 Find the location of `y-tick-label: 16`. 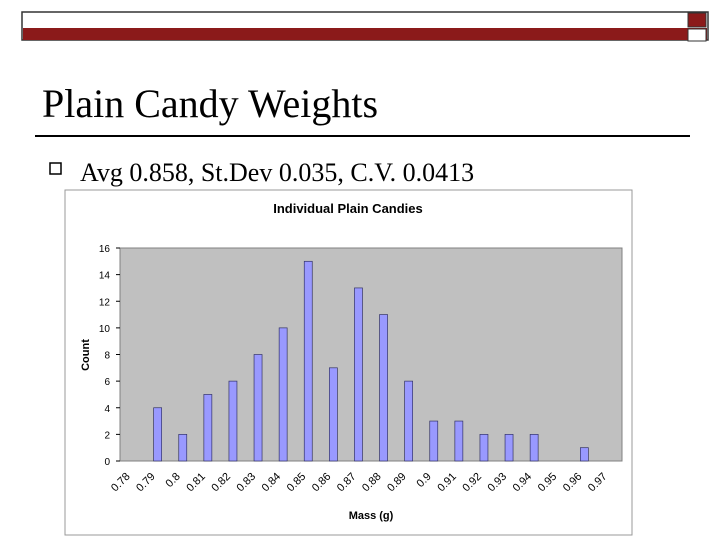

y-tick-label: 16 is located at coordinates (105, 249).